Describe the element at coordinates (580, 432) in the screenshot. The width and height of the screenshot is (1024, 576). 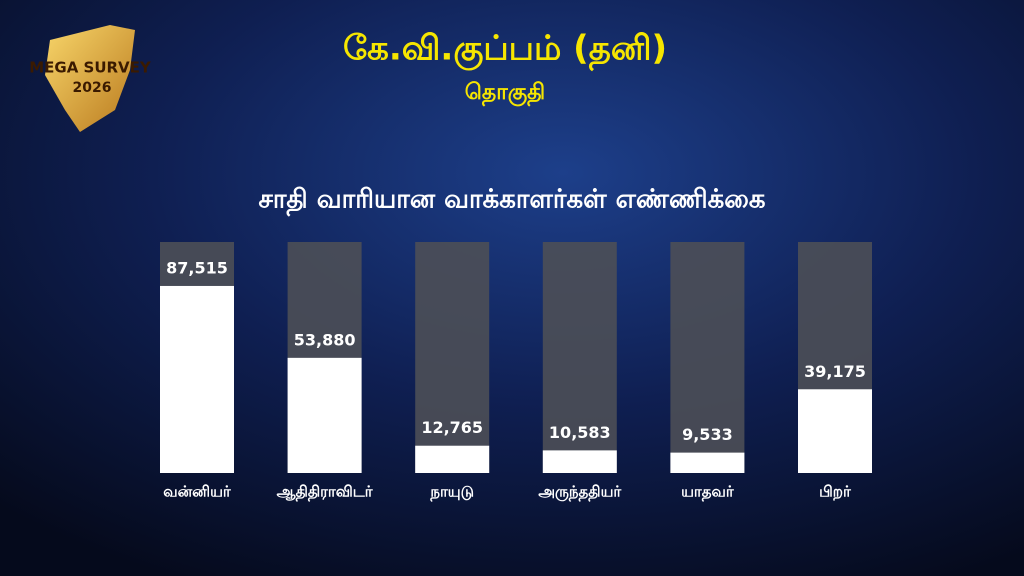
I see `value-label: 10,583` at that location.